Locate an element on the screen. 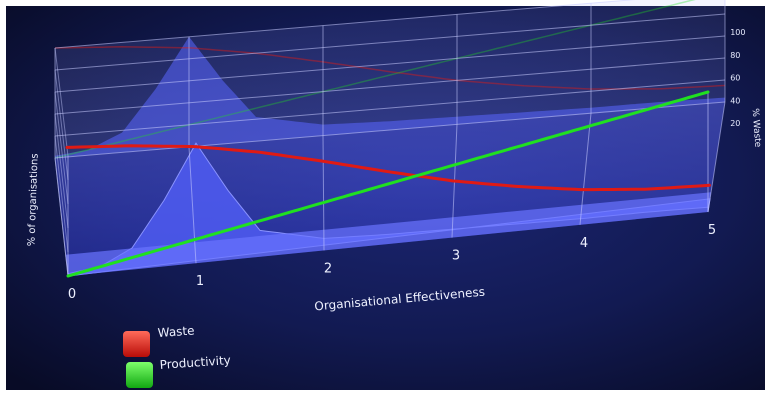 The height and width of the screenshot is (396, 771). x-tick-label: 0 is located at coordinates (72, 294).